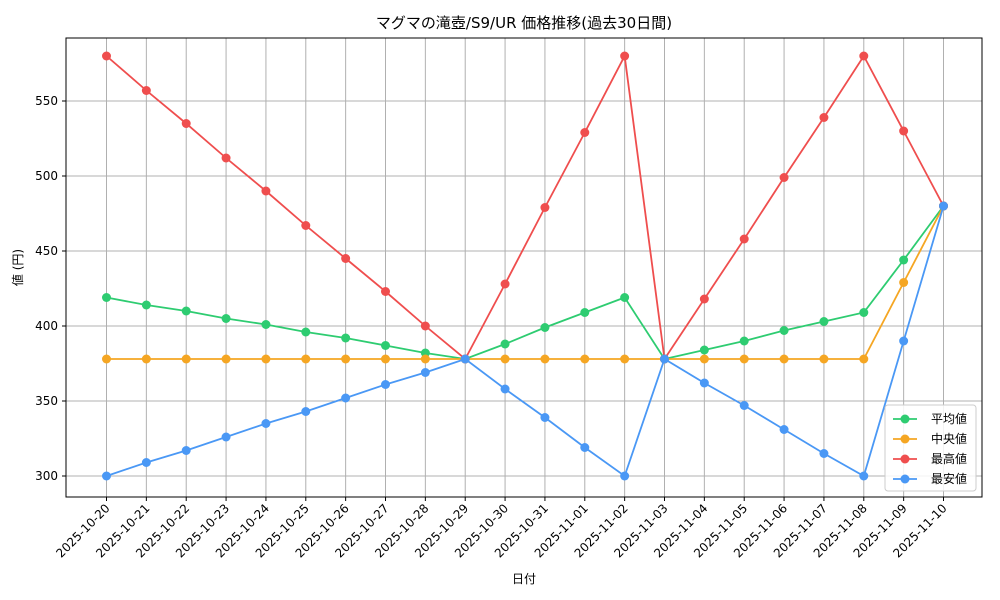 This screenshot has height=600, width=1000. What do you see at coordinates (46, 101) in the screenshot?
I see `y-tick-label: 550` at bounding box center [46, 101].